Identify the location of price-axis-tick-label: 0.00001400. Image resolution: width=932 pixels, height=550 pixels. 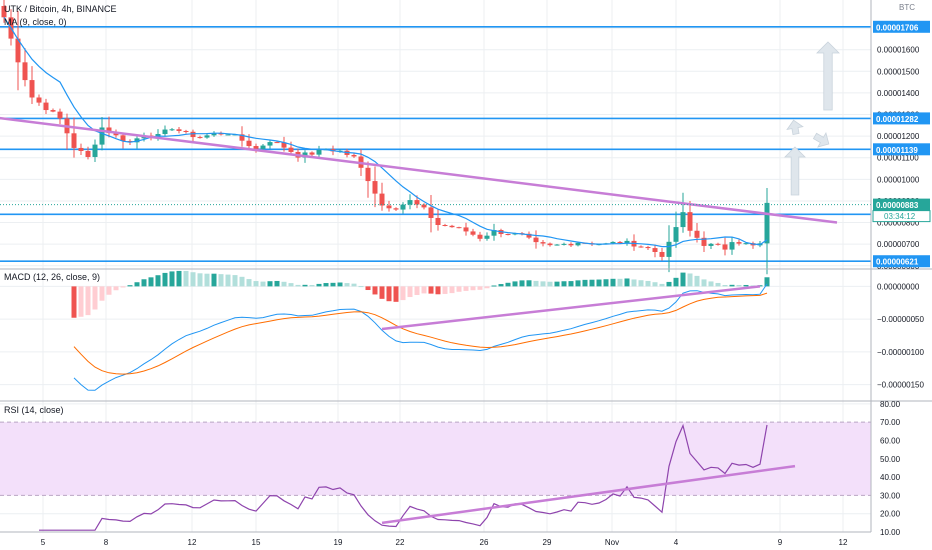
(898, 93).